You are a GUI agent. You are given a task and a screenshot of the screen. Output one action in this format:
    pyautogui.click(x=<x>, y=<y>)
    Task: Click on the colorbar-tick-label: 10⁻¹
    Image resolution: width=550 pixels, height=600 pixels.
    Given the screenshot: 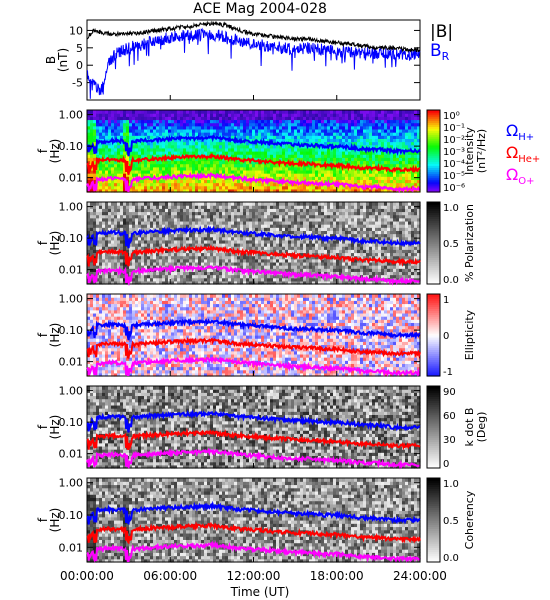 What is the action you would take?
    pyautogui.click(x=454, y=128)
    